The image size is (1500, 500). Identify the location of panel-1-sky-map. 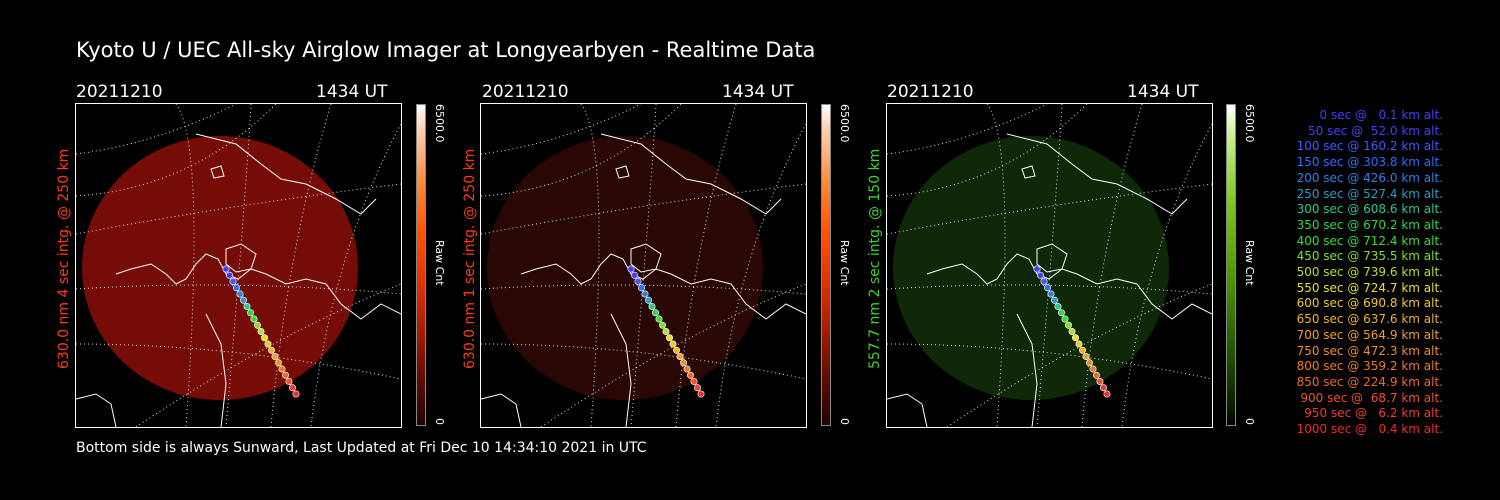
(238, 265).